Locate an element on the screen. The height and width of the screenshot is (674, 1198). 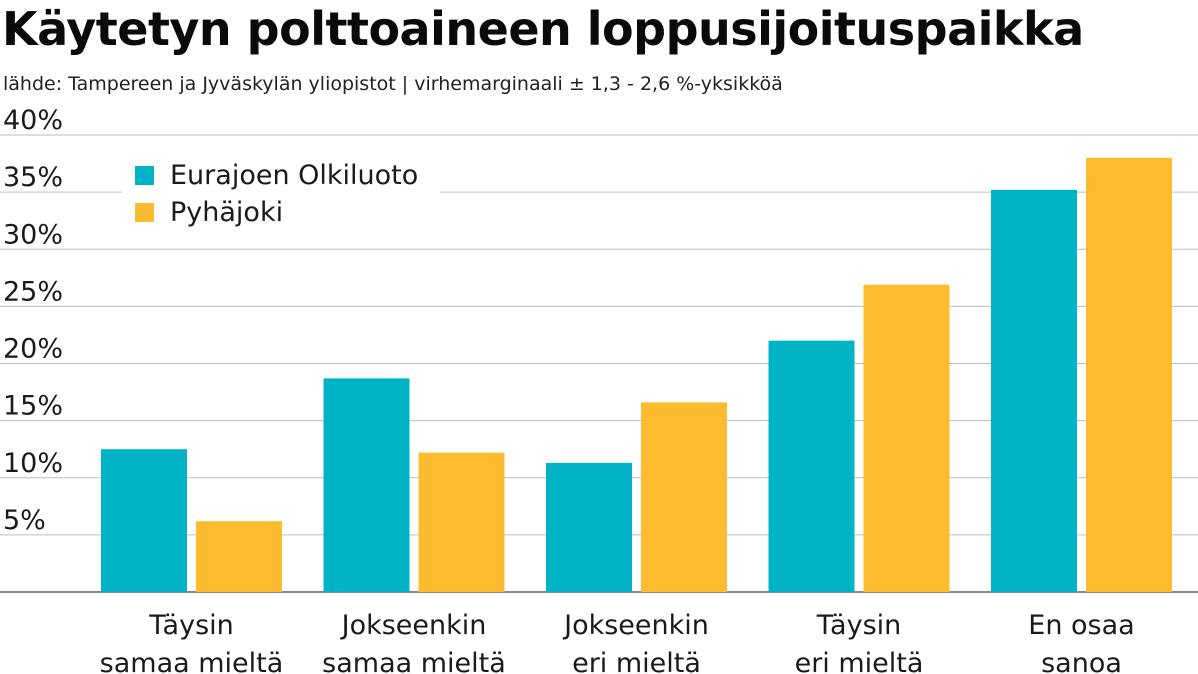
y-tick-label: 30% is located at coordinates (33, 234).